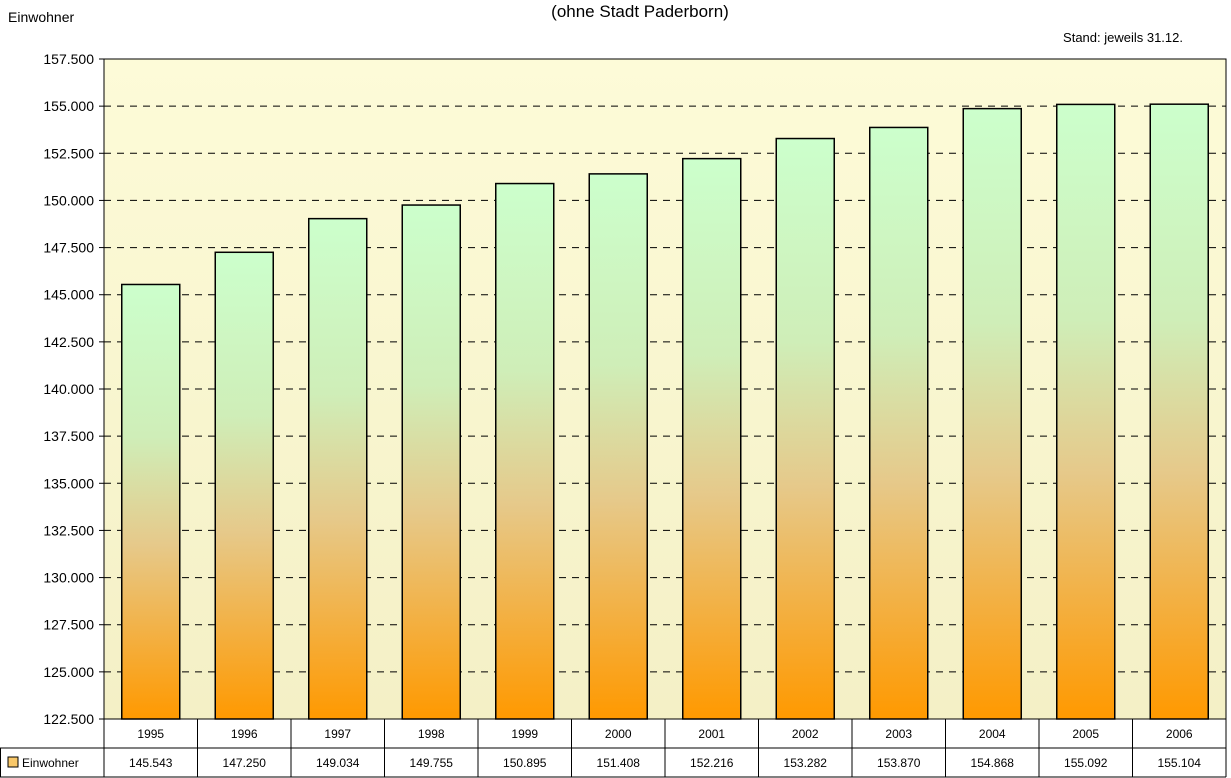 This screenshot has width=1231, height=778. I want to click on data-table-value: 155.092, so click(1086, 763).